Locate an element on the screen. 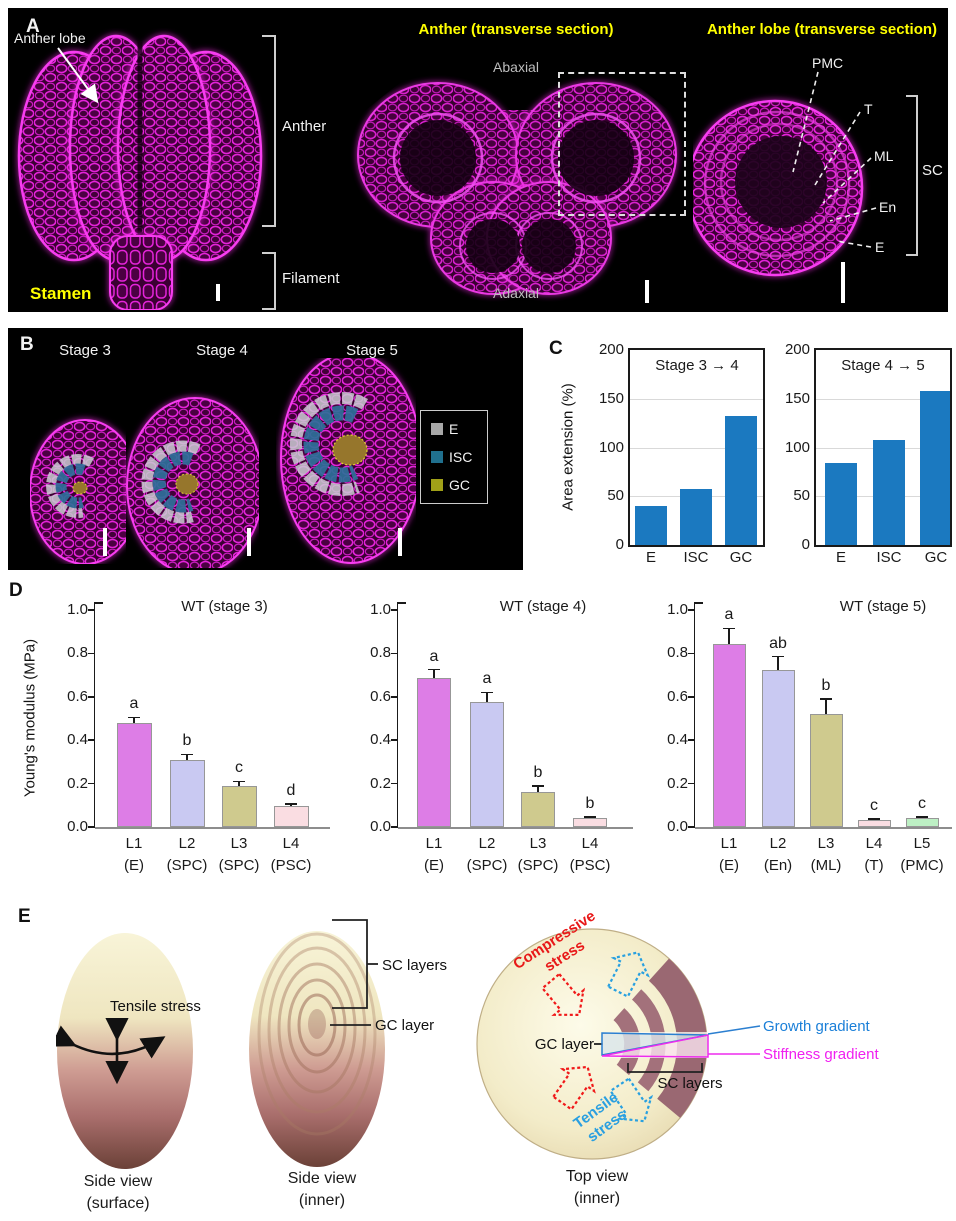 The height and width of the screenshot is (1221, 956). compressive-arrow-bottom is located at coordinates (573, 1088).